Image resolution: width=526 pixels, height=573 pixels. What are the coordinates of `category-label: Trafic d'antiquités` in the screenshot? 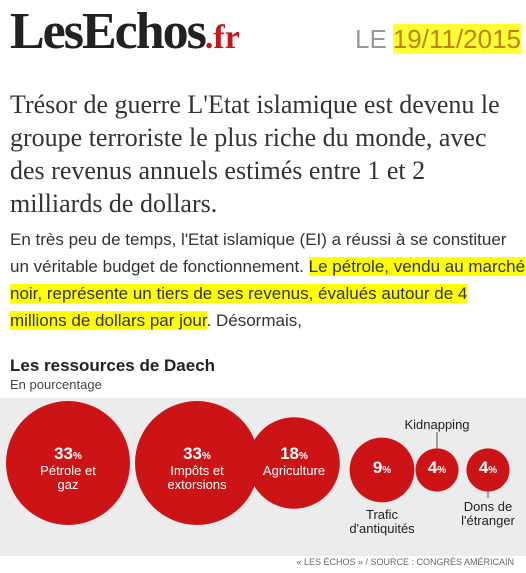 It's located at (382, 522).